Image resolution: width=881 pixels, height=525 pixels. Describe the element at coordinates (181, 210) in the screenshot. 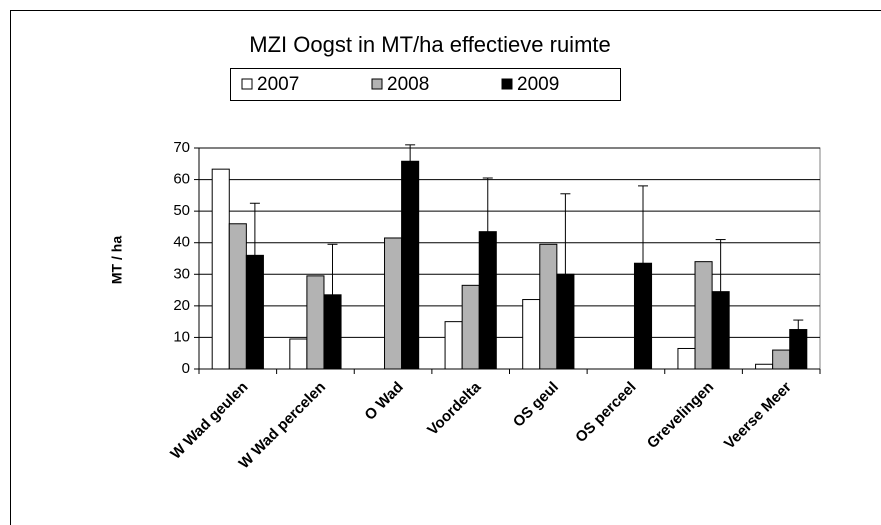

I see `y-tick-label: 50` at that location.